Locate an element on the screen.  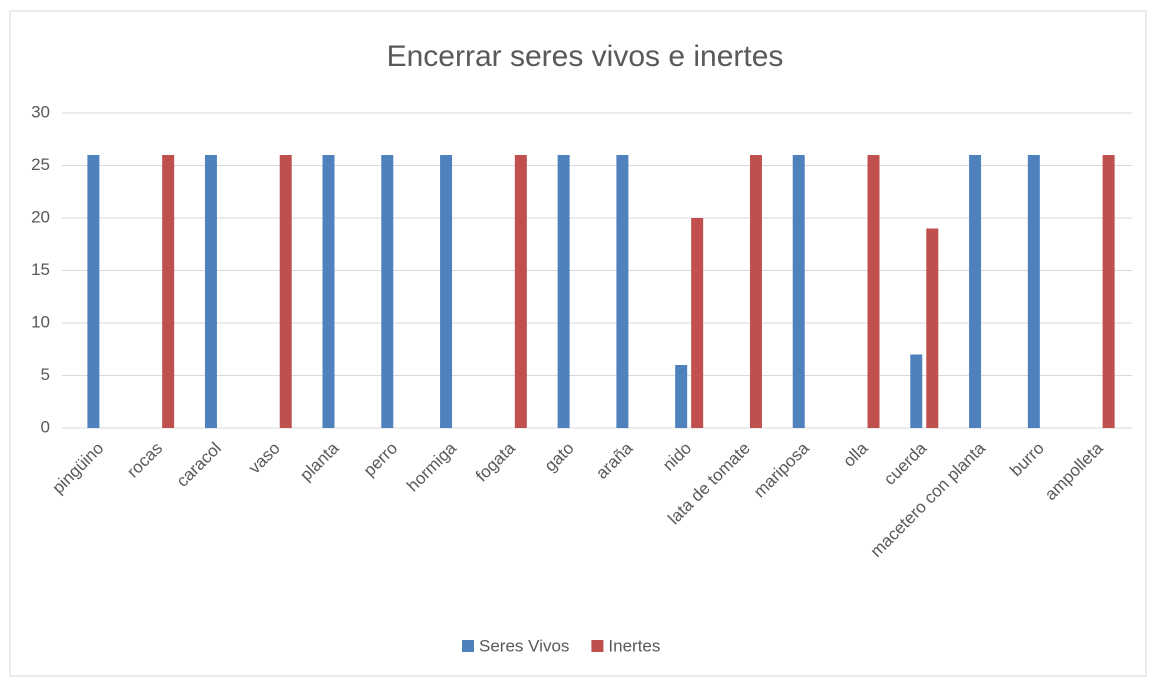
y-tick-label: 30 is located at coordinates (40, 111).